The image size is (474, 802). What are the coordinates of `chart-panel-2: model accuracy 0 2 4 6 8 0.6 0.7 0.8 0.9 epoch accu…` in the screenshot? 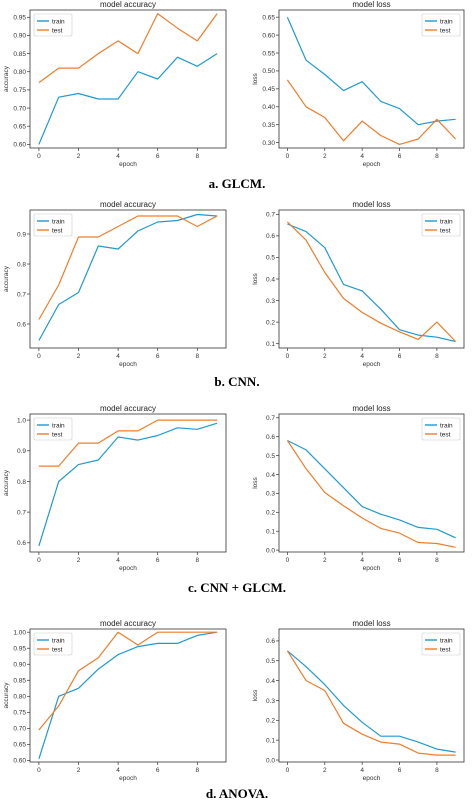 It's located at (118, 286).